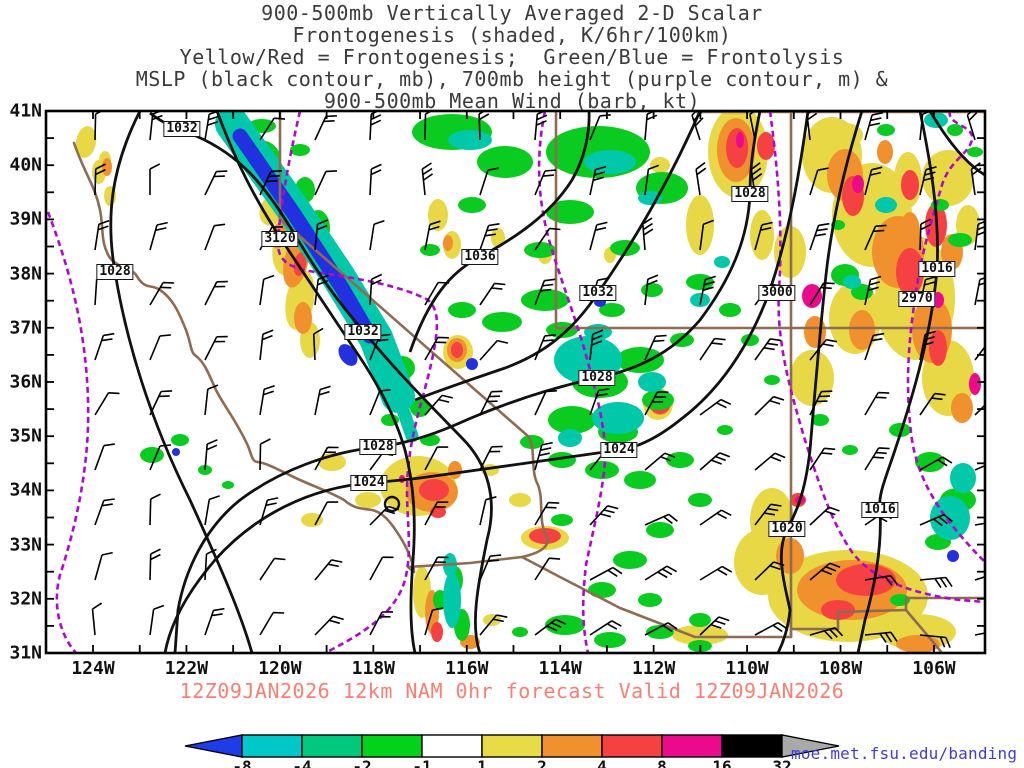  I want to click on lat-label: 33N, so click(25, 545).